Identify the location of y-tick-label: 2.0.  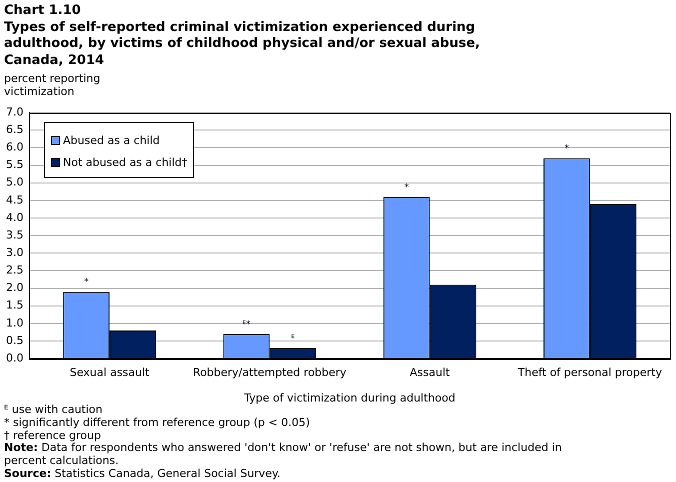
(15, 287).